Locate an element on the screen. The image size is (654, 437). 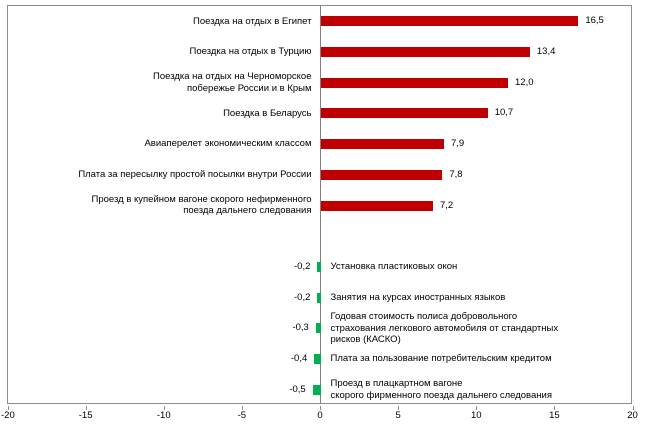
category-label: Поездка на отдых в Египет is located at coordinates (252, 21).